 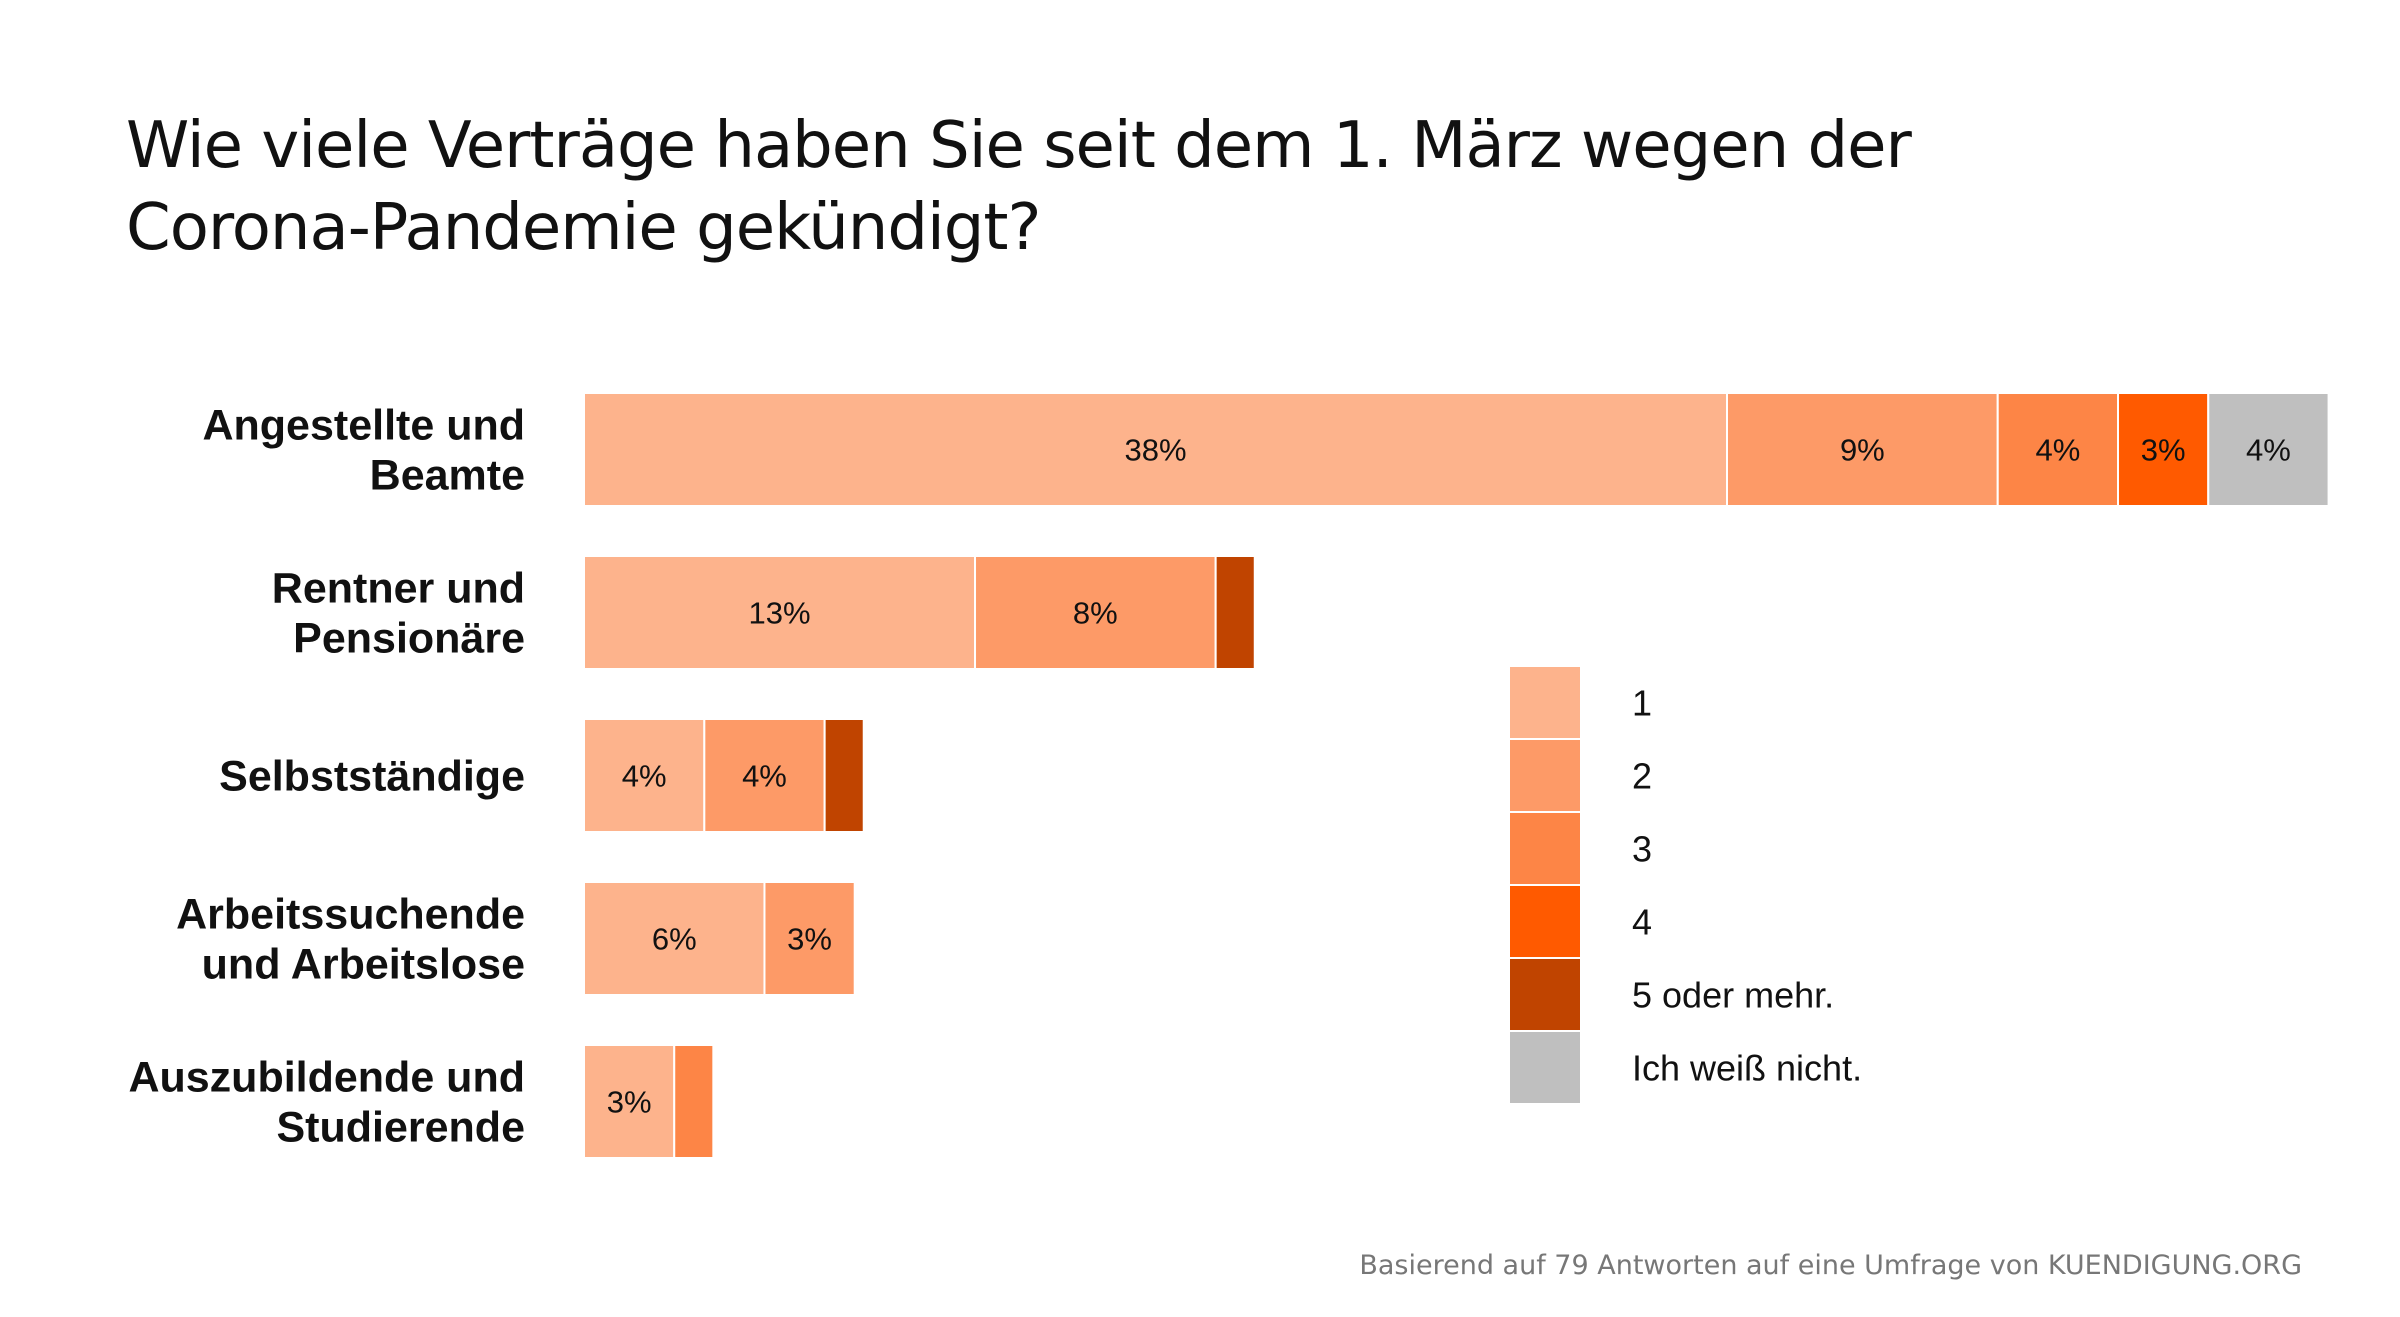 What do you see at coordinates (409, 639) in the screenshot?
I see `category-label: Pensionäre` at bounding box center [409, 639].